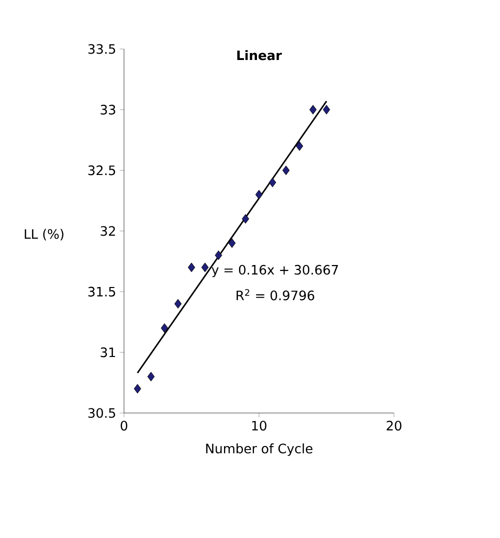 This screenshot has width=500, height=538. I want to click on x-tick-label: 0, so click(124, 425).